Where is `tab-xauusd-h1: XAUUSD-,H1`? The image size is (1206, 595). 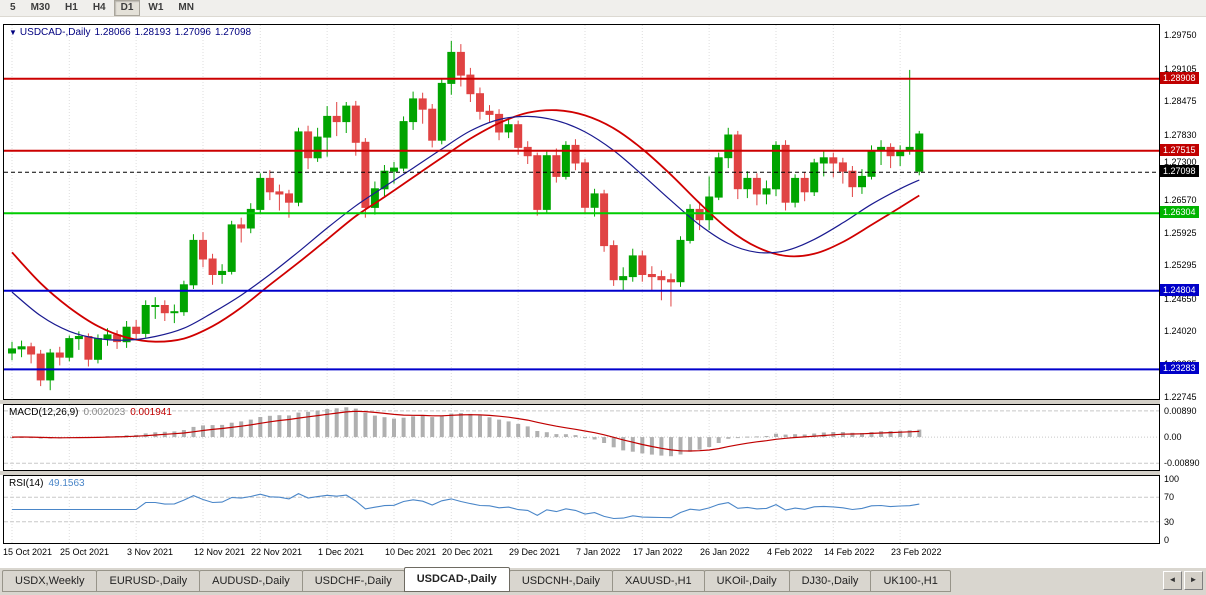 tab-xauusd-h1: XAUUSD-,H1 is located at coordinates (658, 581).